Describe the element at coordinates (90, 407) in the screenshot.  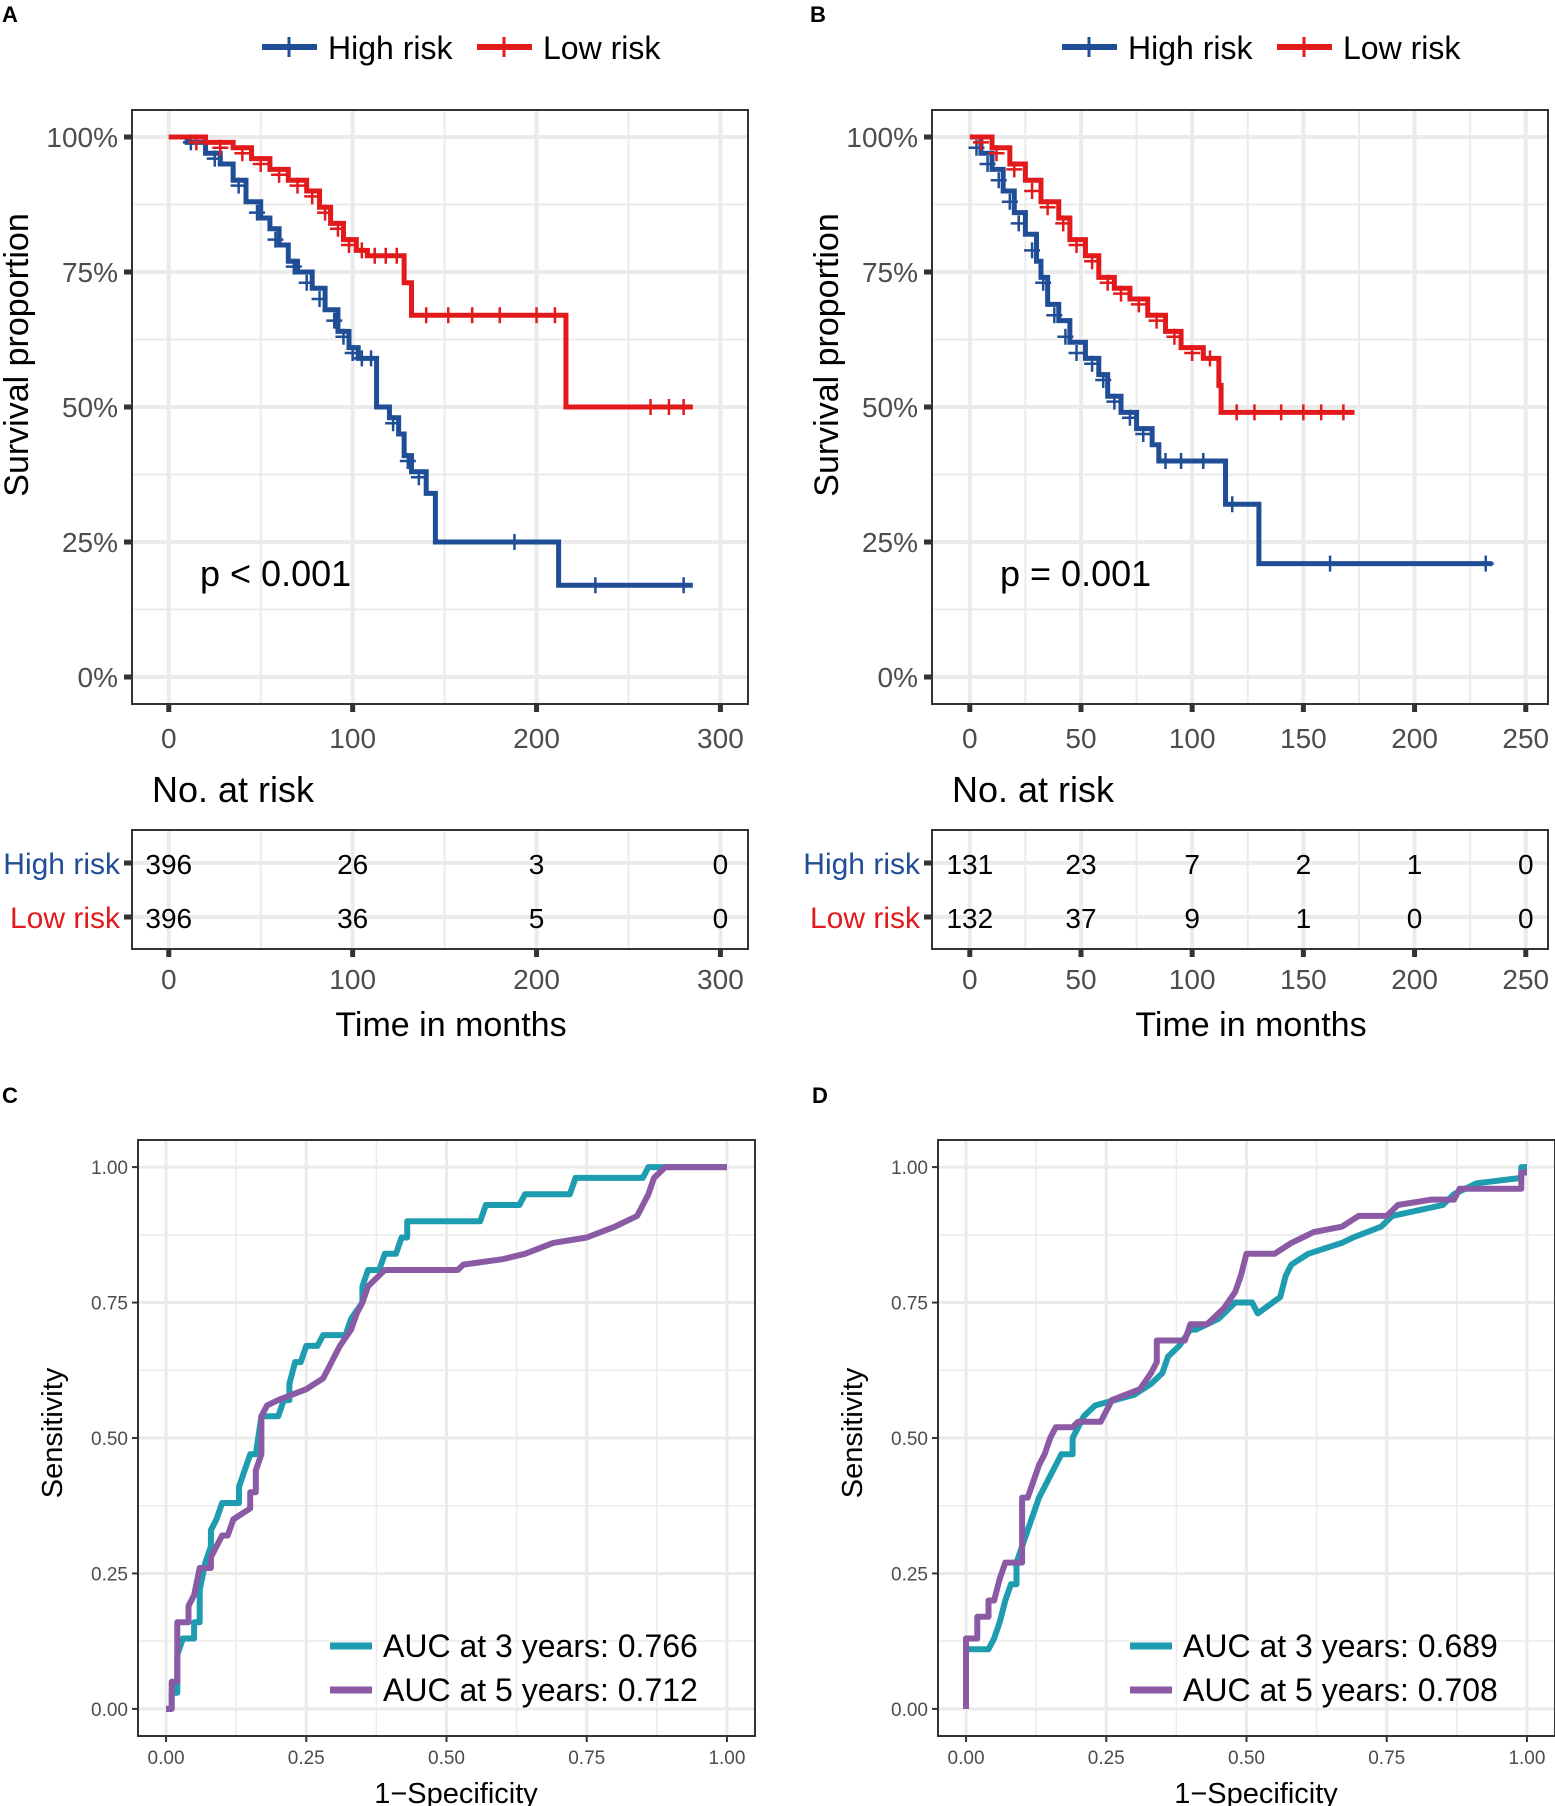
I see `y-tick-label: 50%` at that location.